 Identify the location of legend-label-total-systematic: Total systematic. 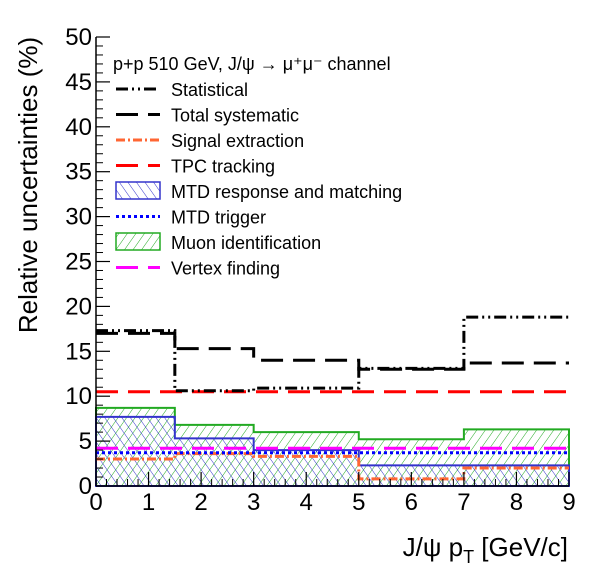
(235, 116).